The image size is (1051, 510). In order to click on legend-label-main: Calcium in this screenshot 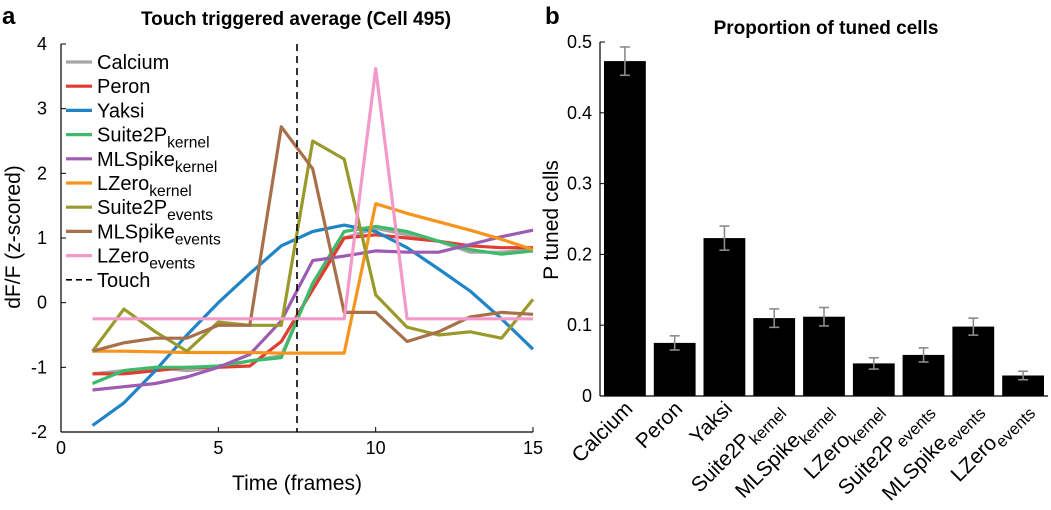, I will do `click(133, 63)`.